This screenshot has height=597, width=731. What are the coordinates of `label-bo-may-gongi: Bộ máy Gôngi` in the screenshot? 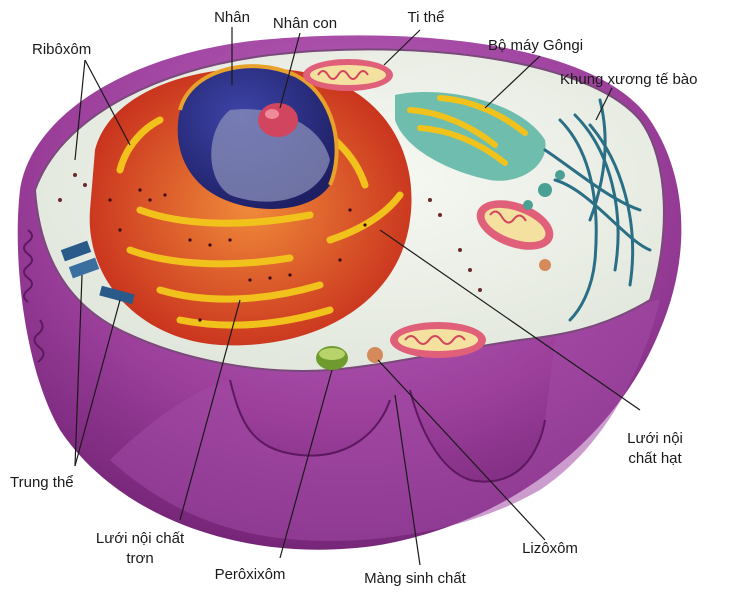 It's located at (536, 45).